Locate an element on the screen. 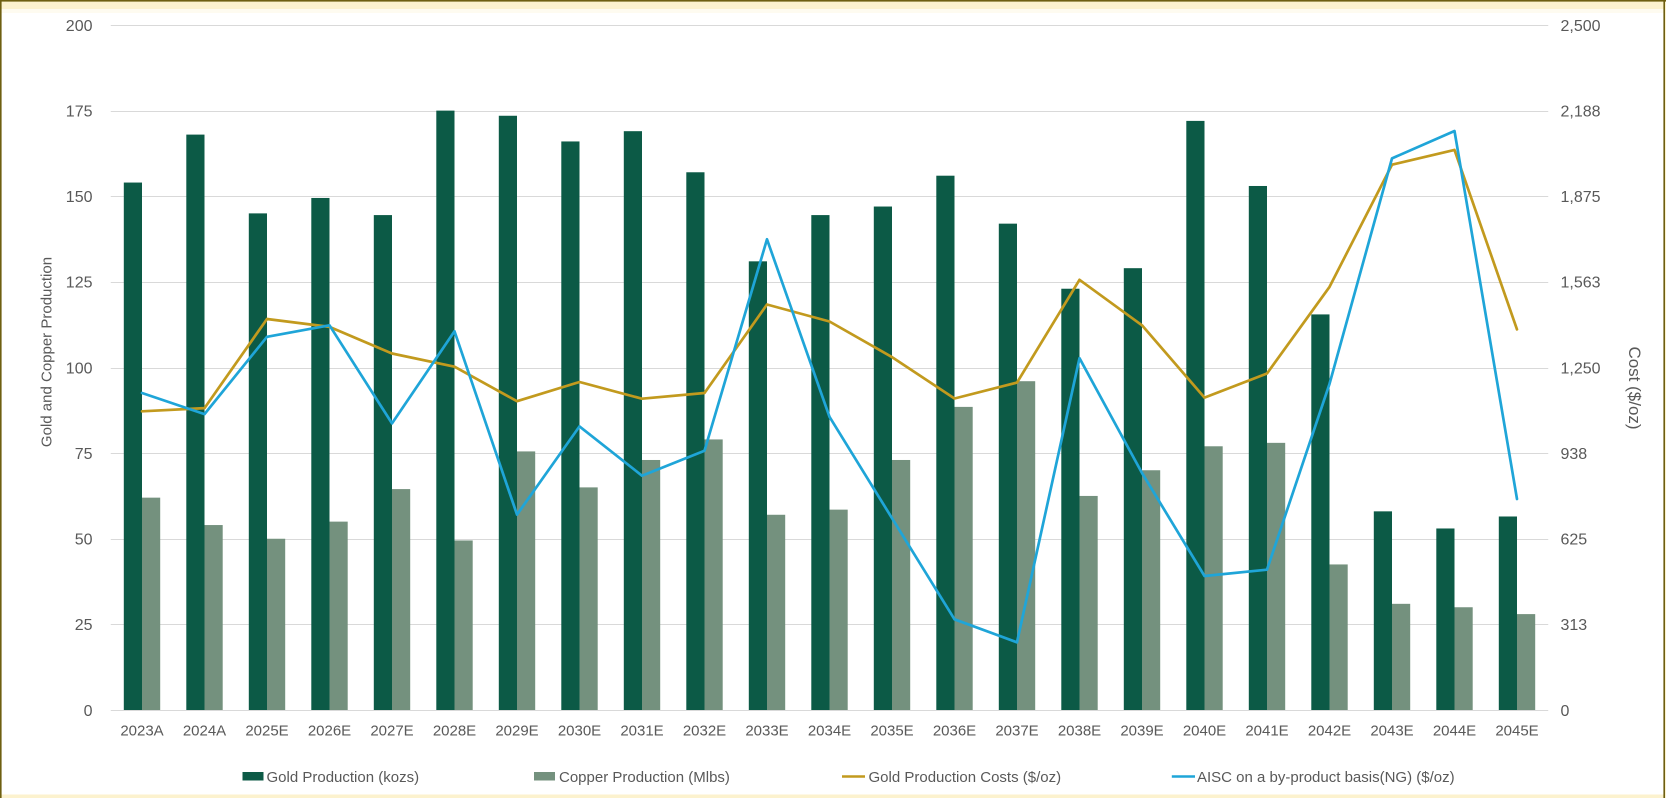  svg-text: 2043E is located at coordinates (1391, 731).